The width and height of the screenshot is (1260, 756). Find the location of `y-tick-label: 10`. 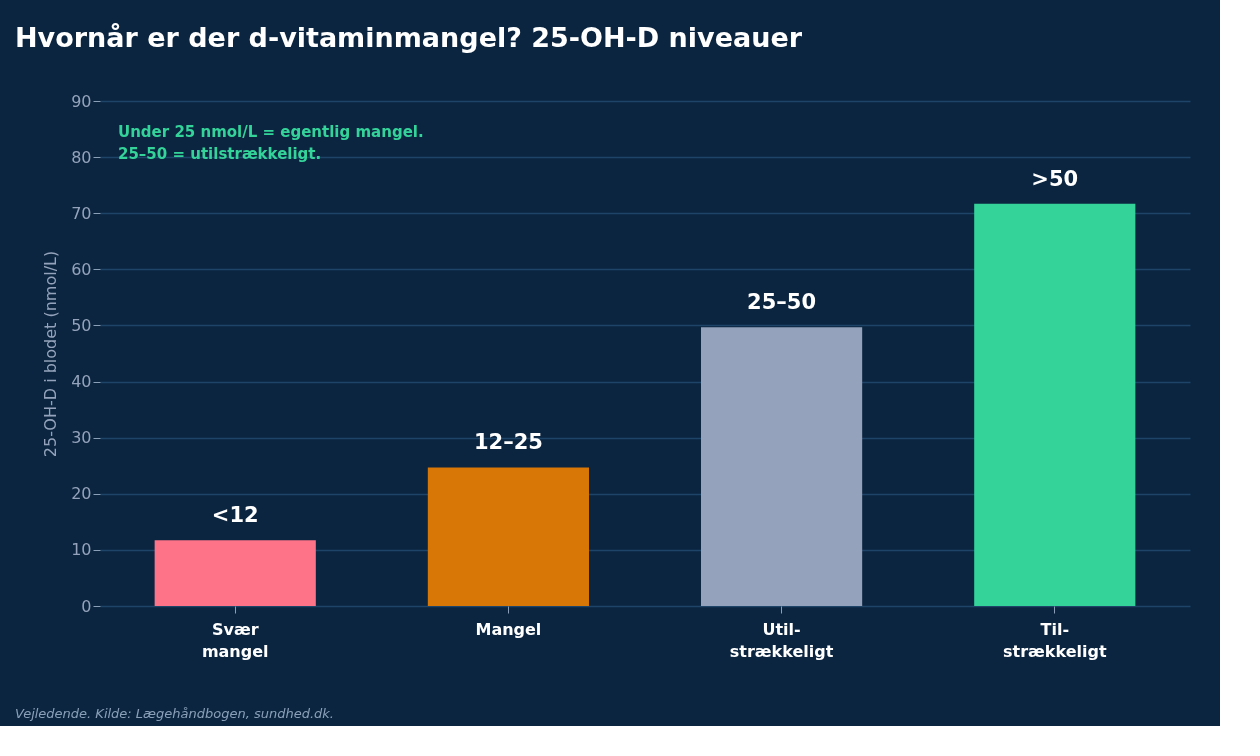

y-tick-label: 10 is located at coordinates (81, 550).